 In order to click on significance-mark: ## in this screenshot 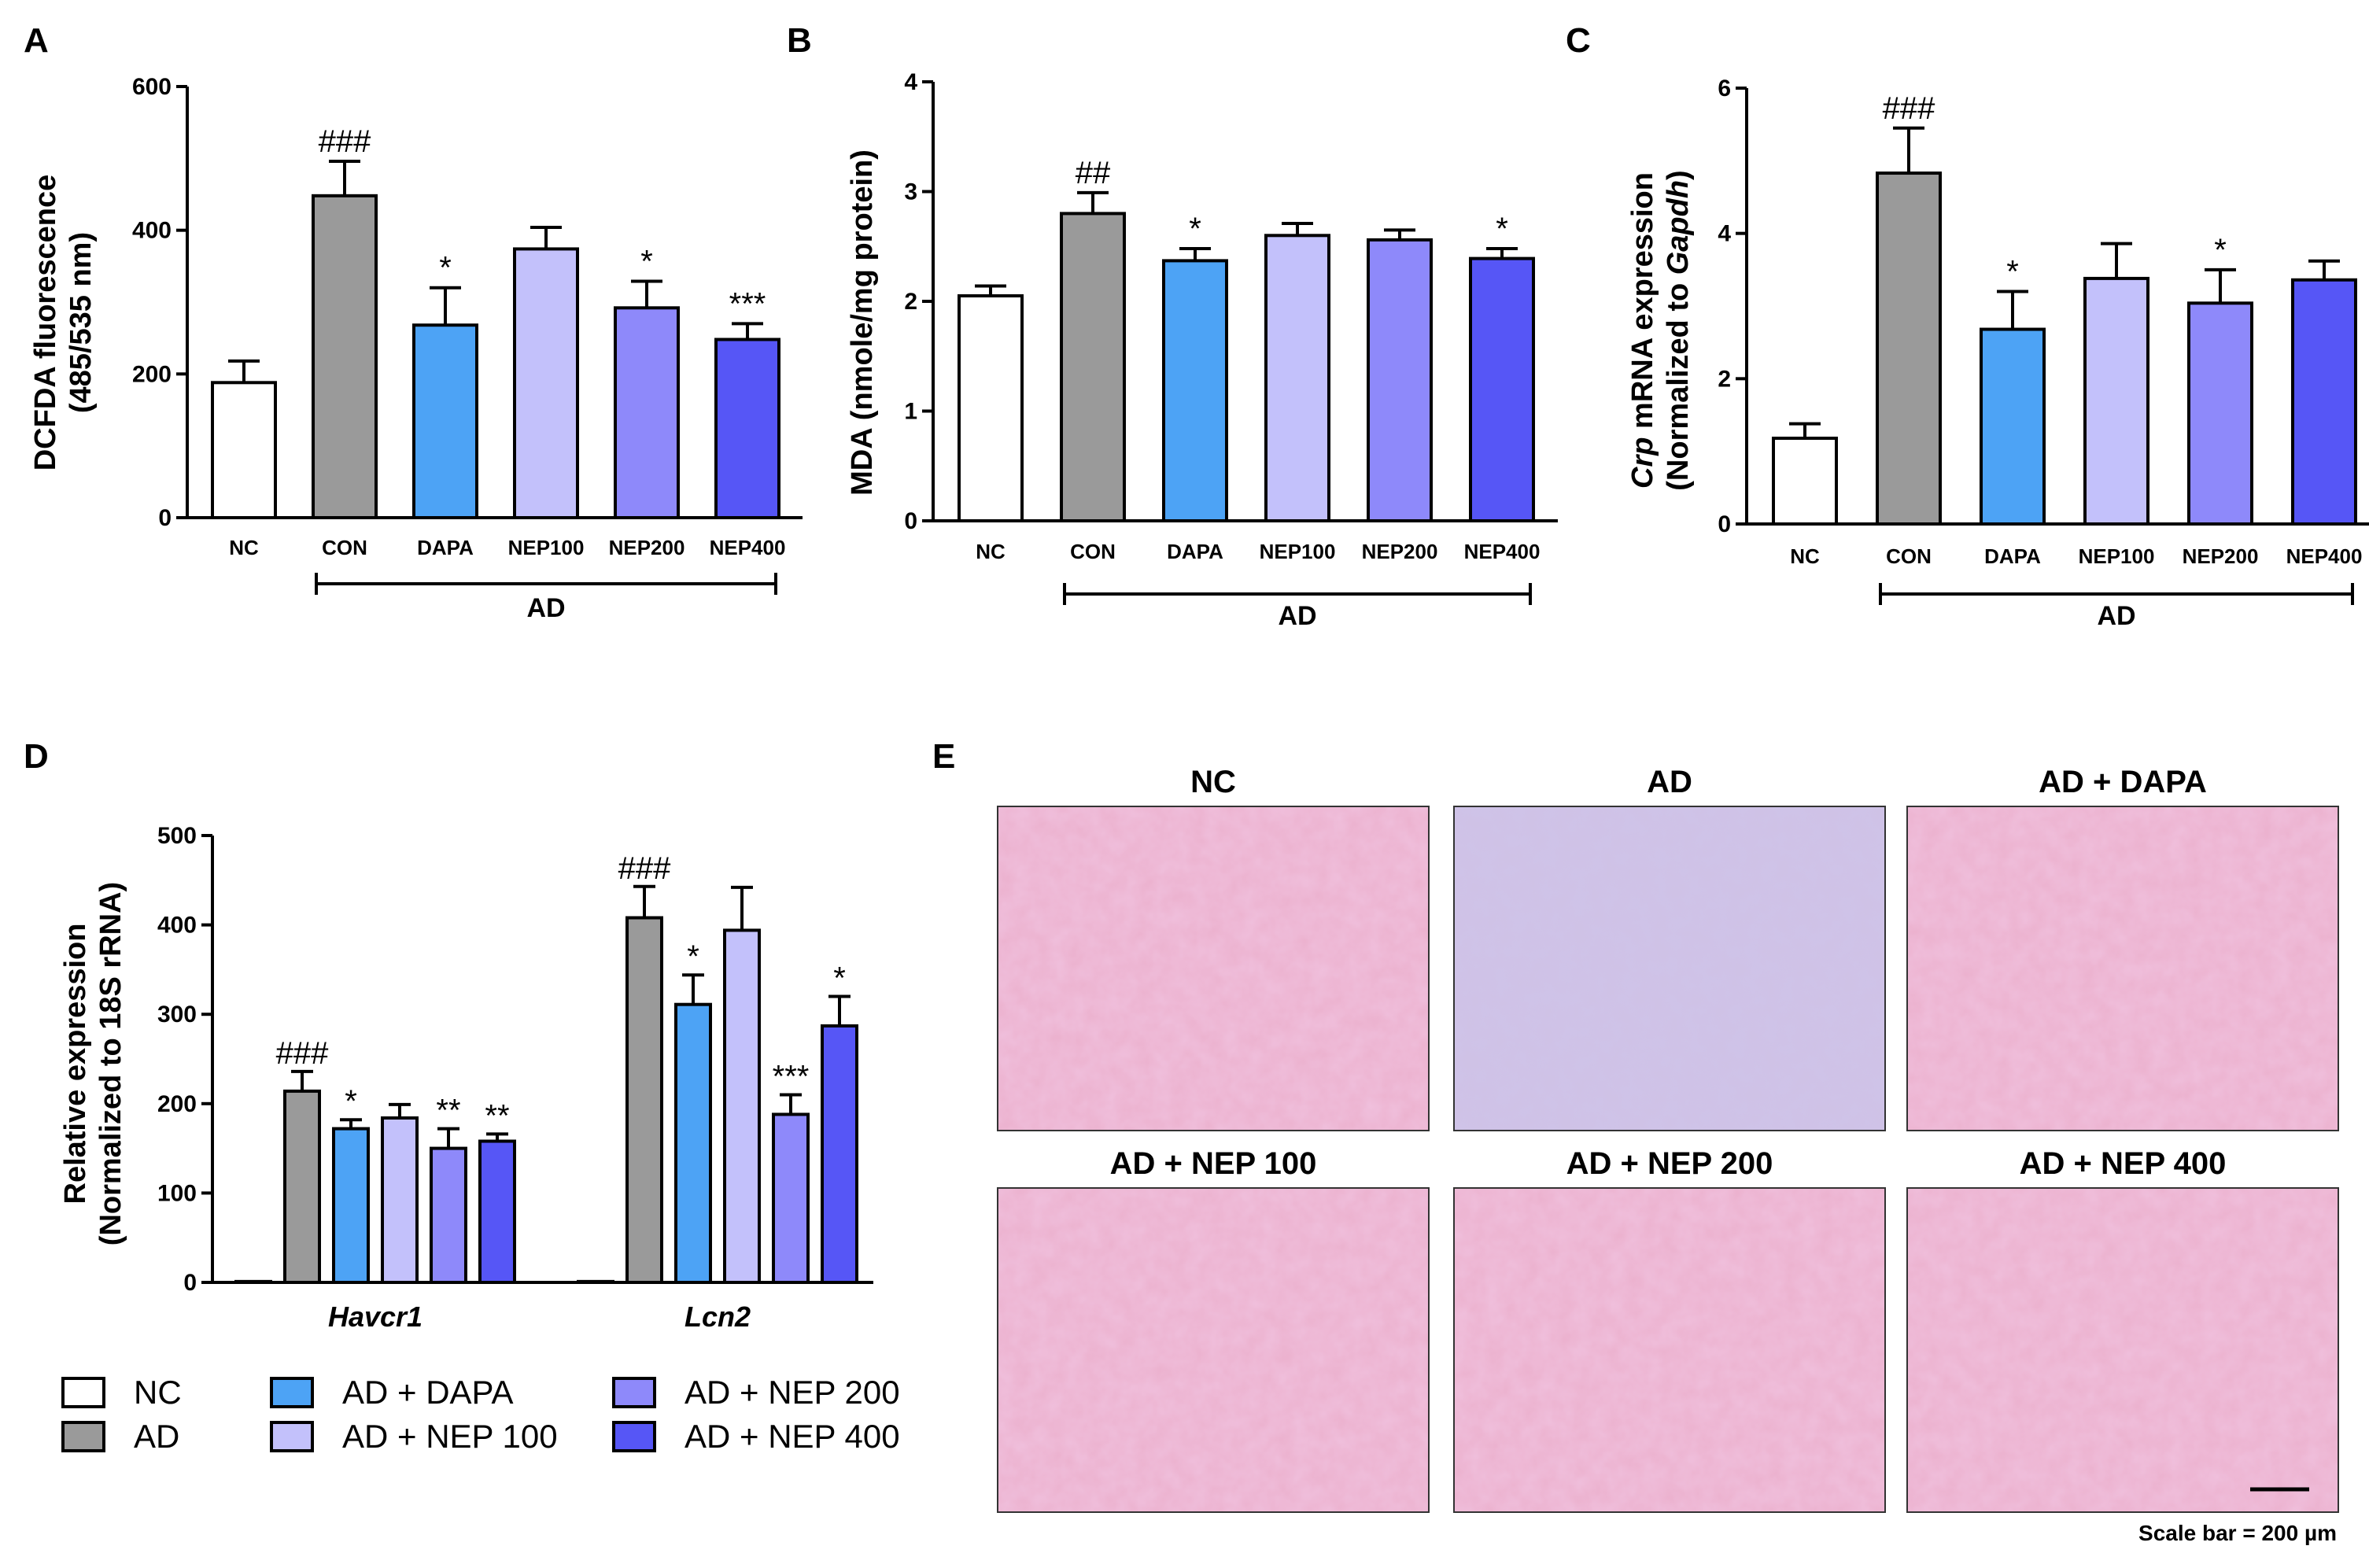, I will do `click(1093, 173)`.